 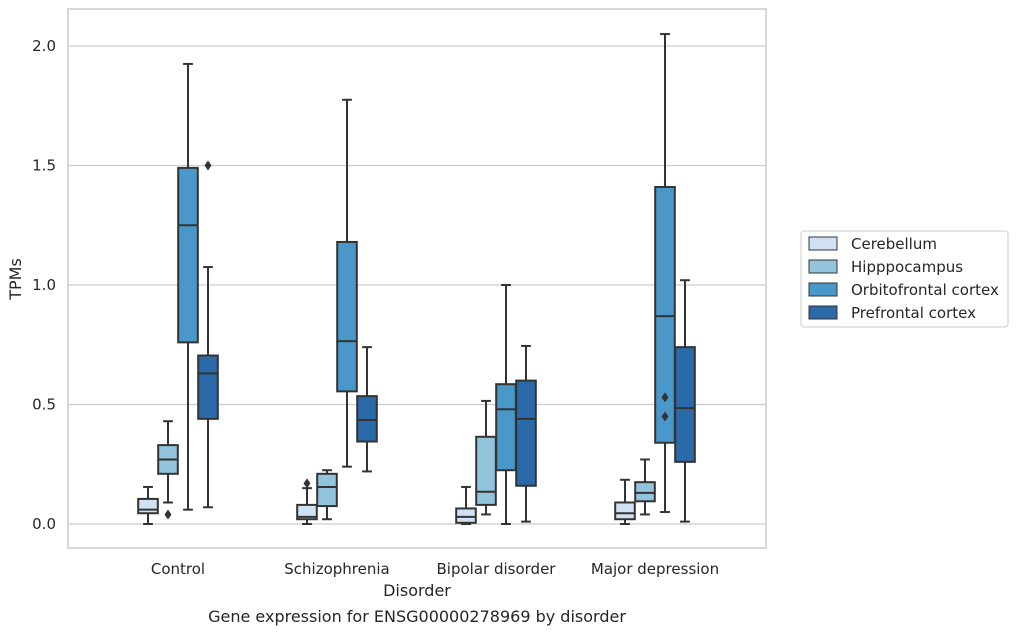 I want to click on y-axis-label: TPMs, so click(x=15, y=279).